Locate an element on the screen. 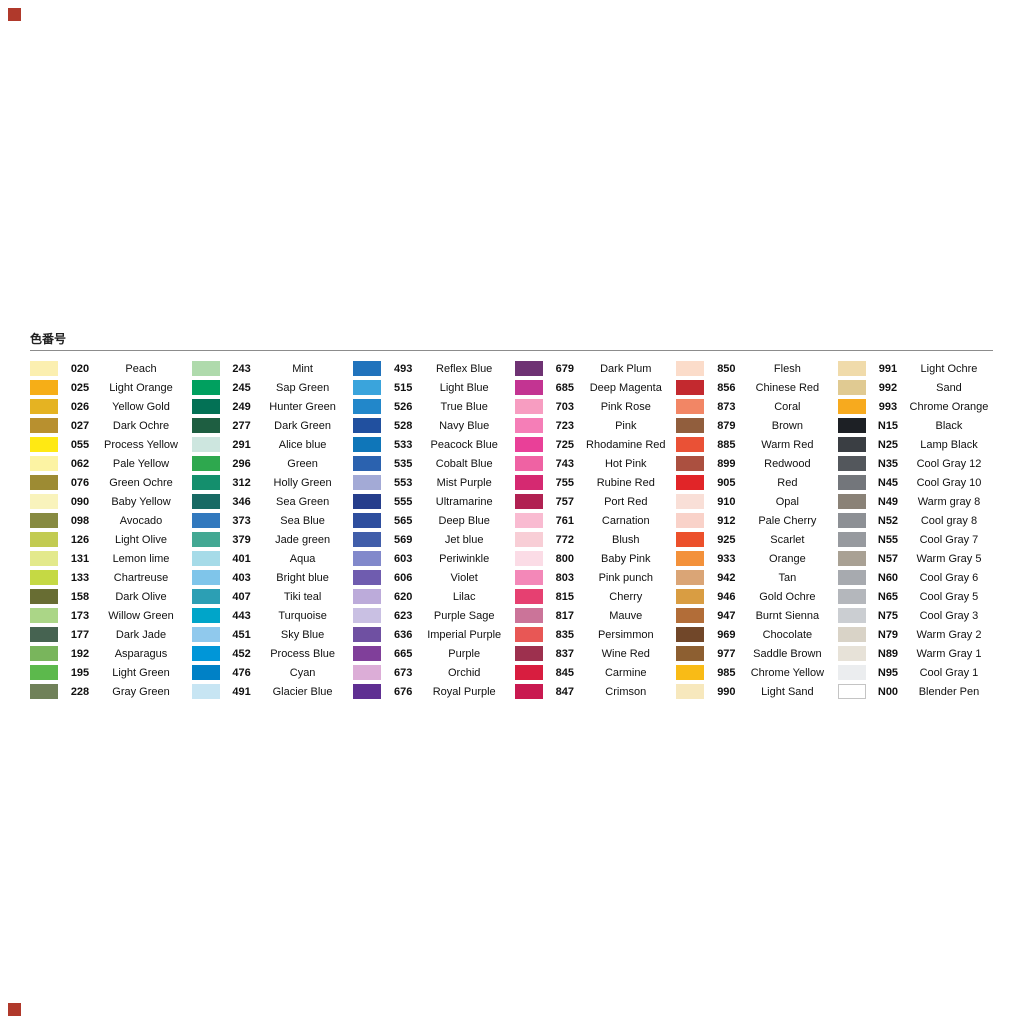 Image resolution: width=1024 pixels, height=1024 pixels. color-name: Green Ochre is located at coordinates (141, 482).